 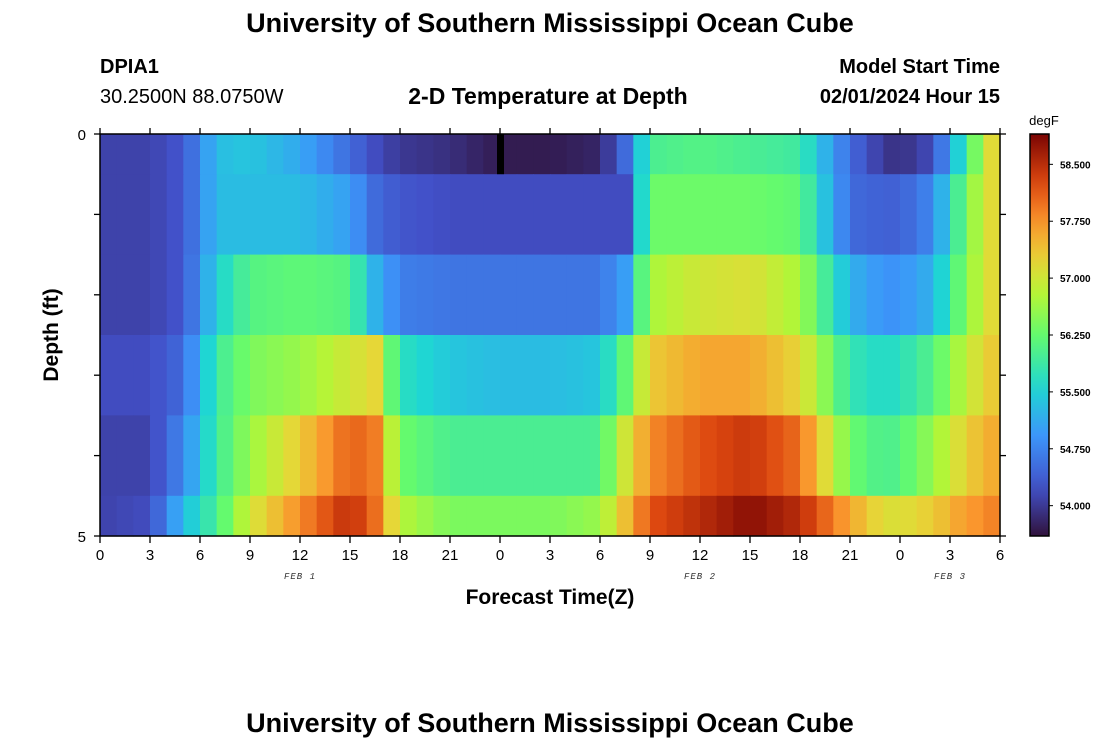 I want to click on chart-subtitle: 2-D Temperature at Depth, so click(x=548, y=96).